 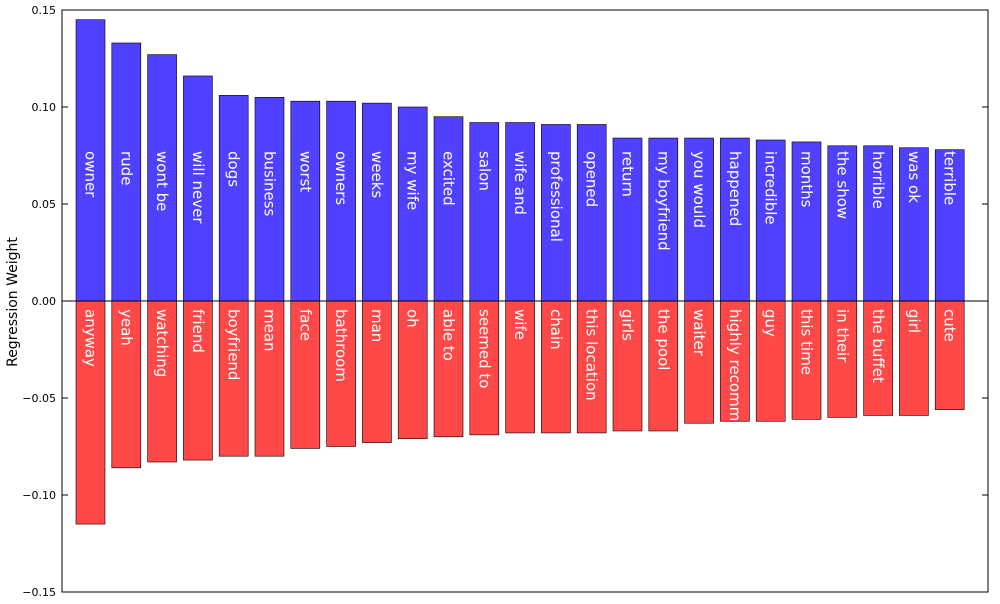 What do you see at coordinates (484, 348) in the screenshot?
I see `negative-bar-label: seemed to` at bounding box center [484, 348].